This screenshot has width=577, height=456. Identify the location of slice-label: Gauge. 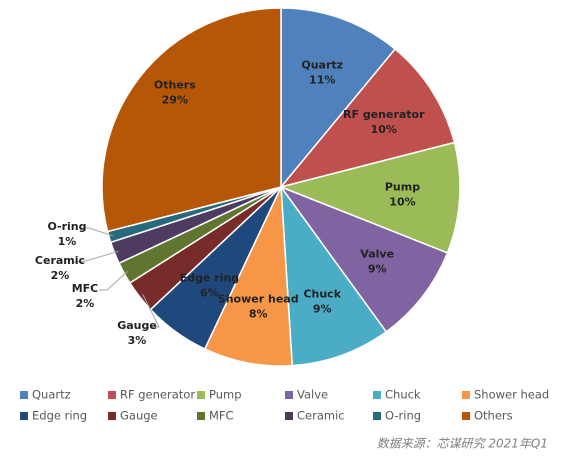
(137, 325).